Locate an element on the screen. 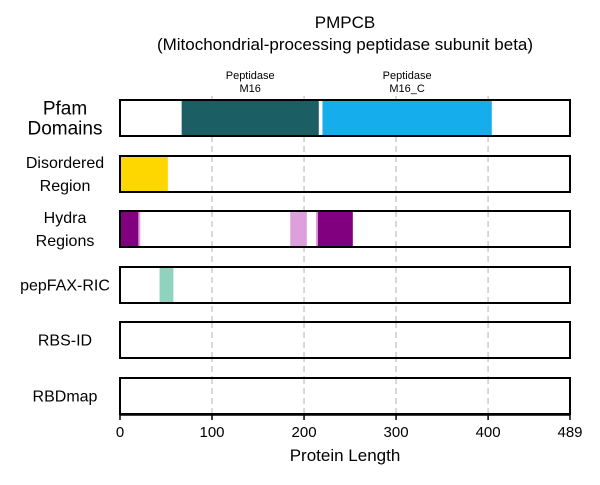 Image resolution: width=600 pixels, height=485 pixels. x-tick-label: 489 is located at coordinates (569, 432).